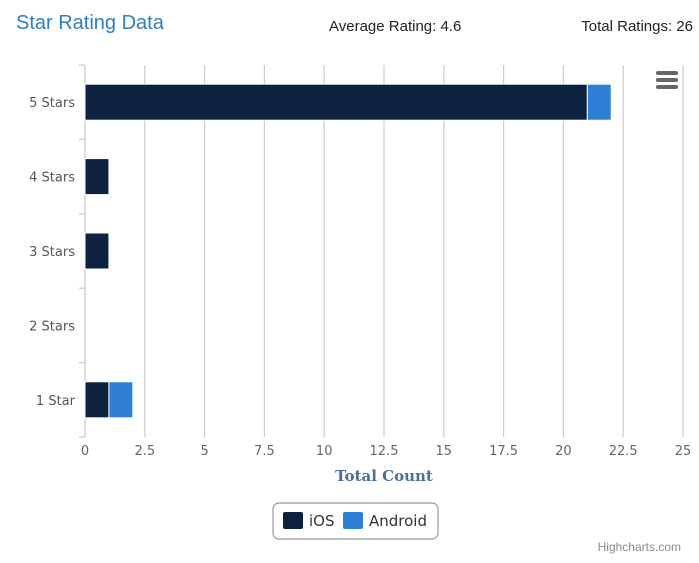 The image size is (699, 563). I want to click on x-axis: 0 2.5 5 7.5 10 12.5 15 17.5 20 22.5 25, so click(386, 451).